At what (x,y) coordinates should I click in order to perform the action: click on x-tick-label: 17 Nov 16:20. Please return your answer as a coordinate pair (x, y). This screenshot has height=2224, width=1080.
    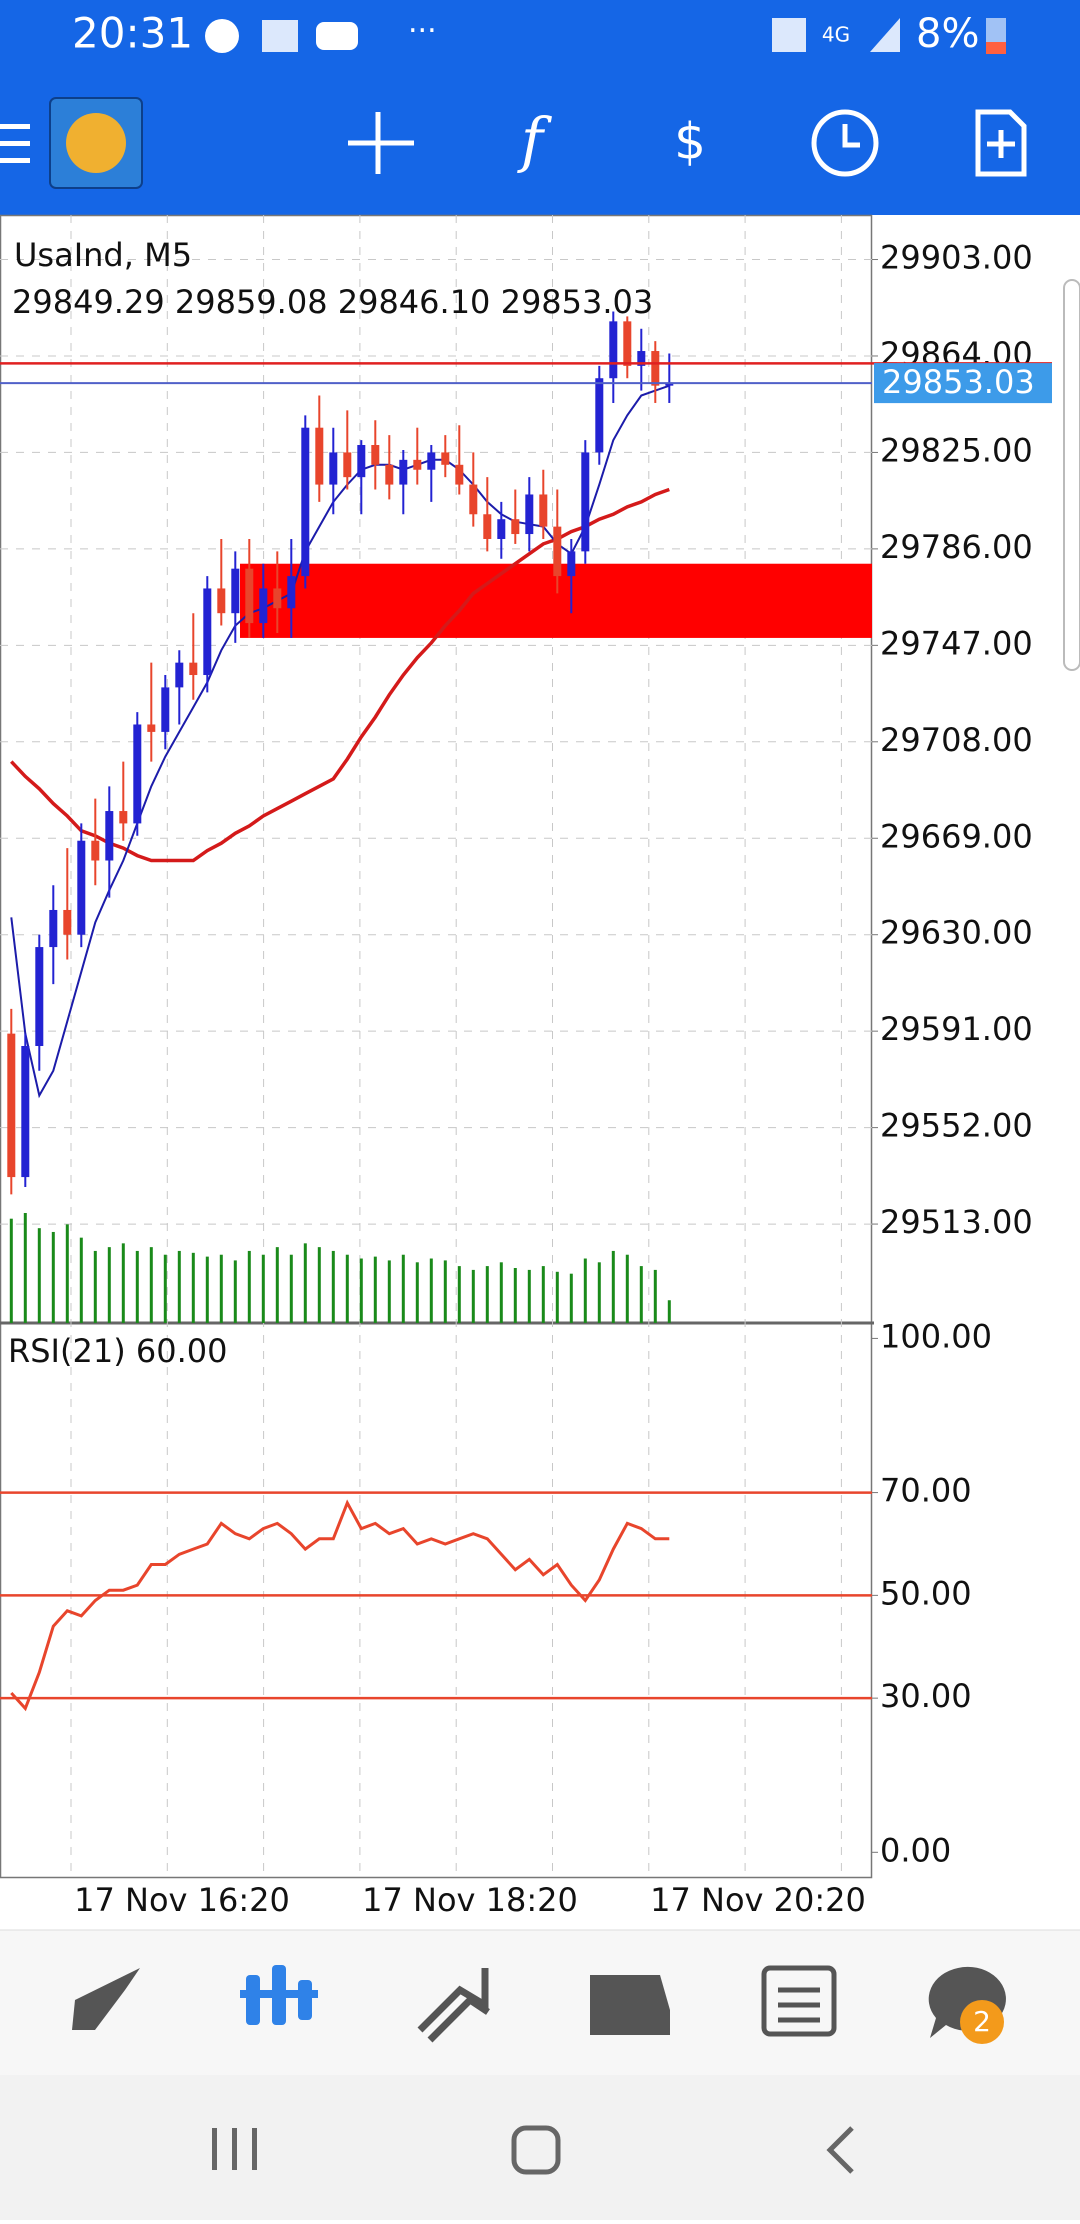
    Looking at the image, I should click on (182, 1900).